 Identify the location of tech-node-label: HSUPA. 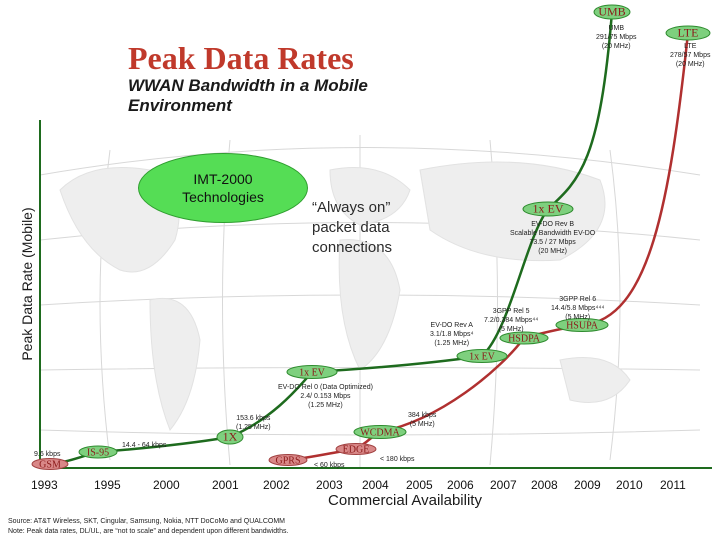
(582, 326).